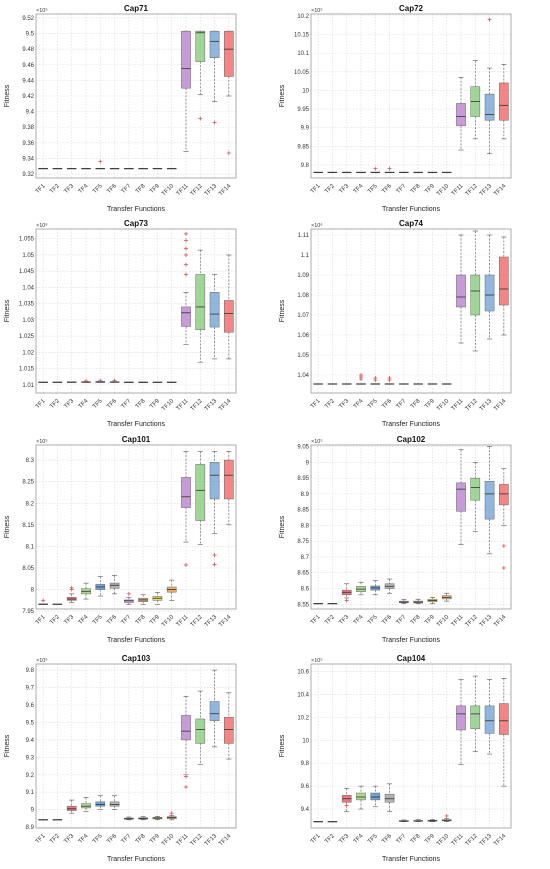 The image size is (550, 869). I want to click on y-tick-label: 10, so click(305, 91).